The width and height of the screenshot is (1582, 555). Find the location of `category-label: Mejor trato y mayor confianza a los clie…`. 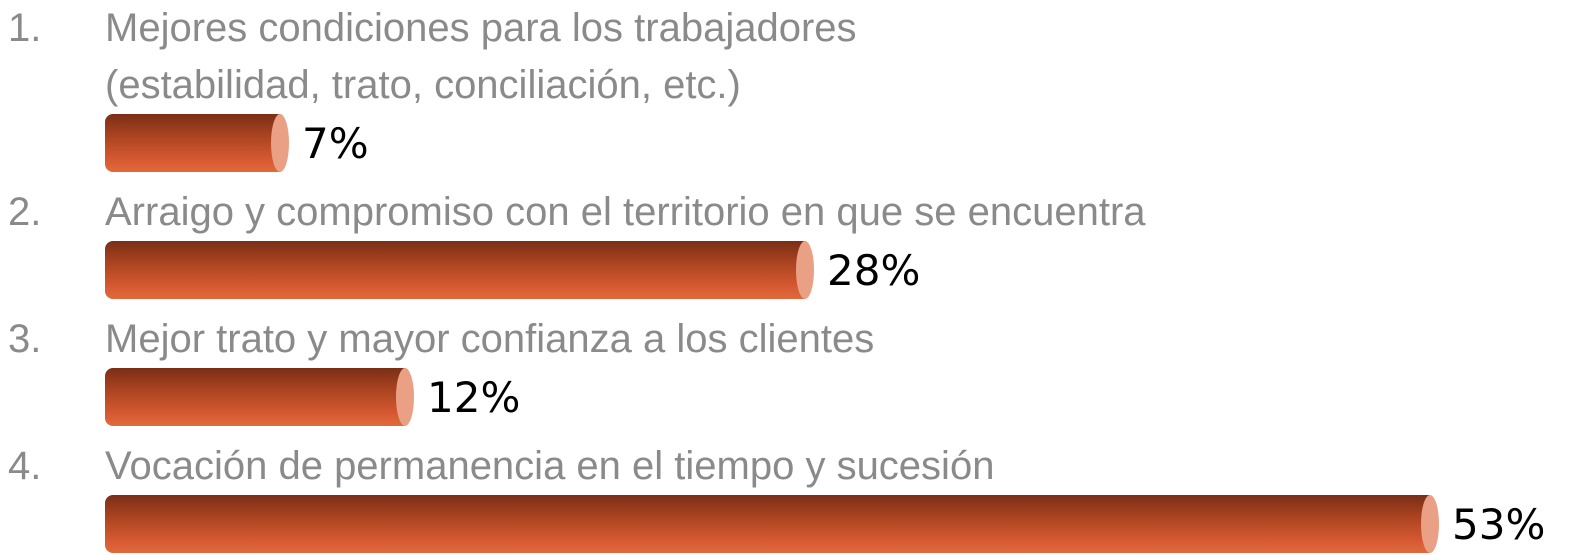

category-label: Mejor trato y mayor confianza a los clie… is located at coordinates (490, 339).